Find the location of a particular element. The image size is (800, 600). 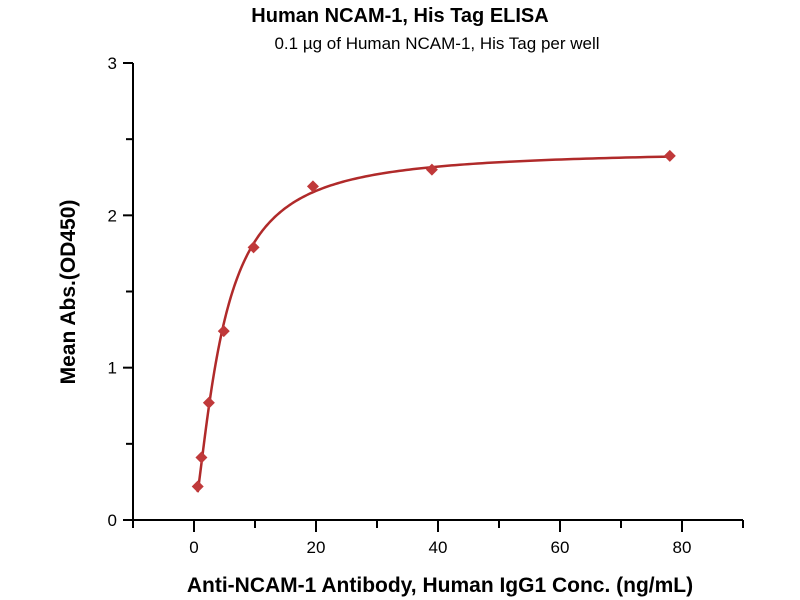

y-tick-label: 1 is located at coordinates (112, 368).